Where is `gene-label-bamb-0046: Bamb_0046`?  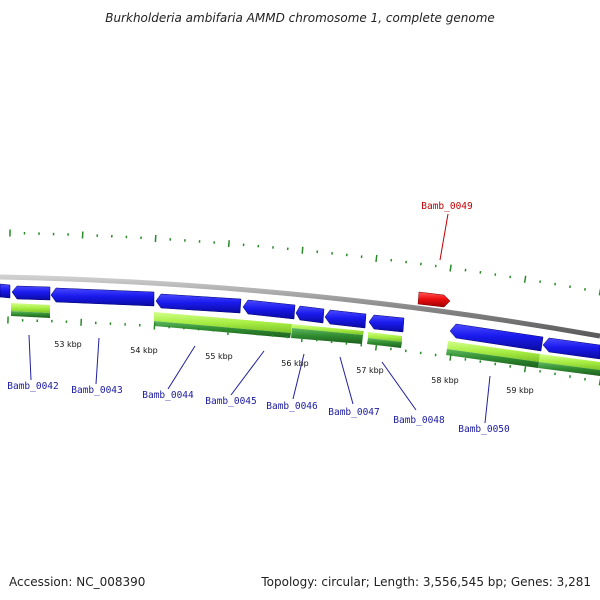 gene-label-bamb-0046: Bamb_0046 is located at coordinates (292, 406).